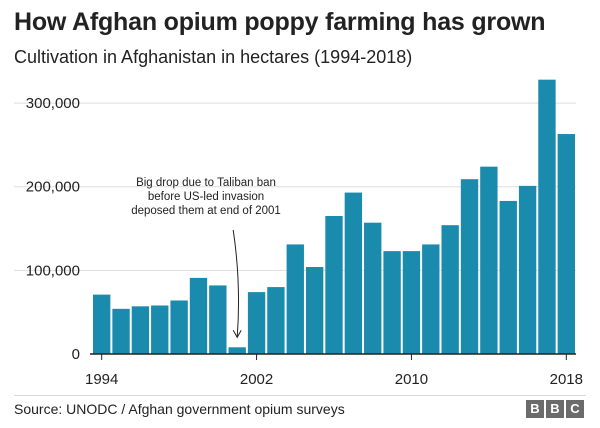 This screenshot has width=600, height=428. What do you see at coordinates (300, 395) in the screenshot?
I see `footer-divider` at bounding box center [300, 395].